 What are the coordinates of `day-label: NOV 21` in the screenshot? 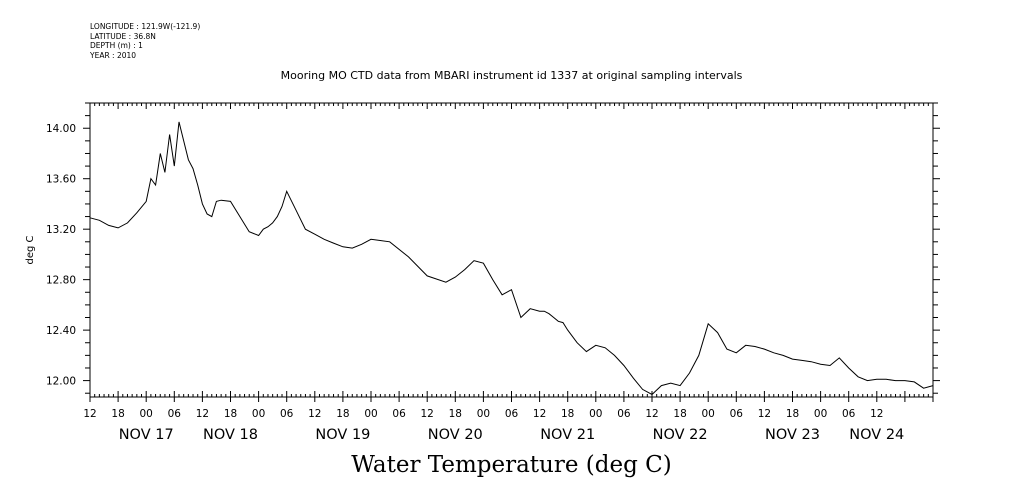 It's located at (567, 435).